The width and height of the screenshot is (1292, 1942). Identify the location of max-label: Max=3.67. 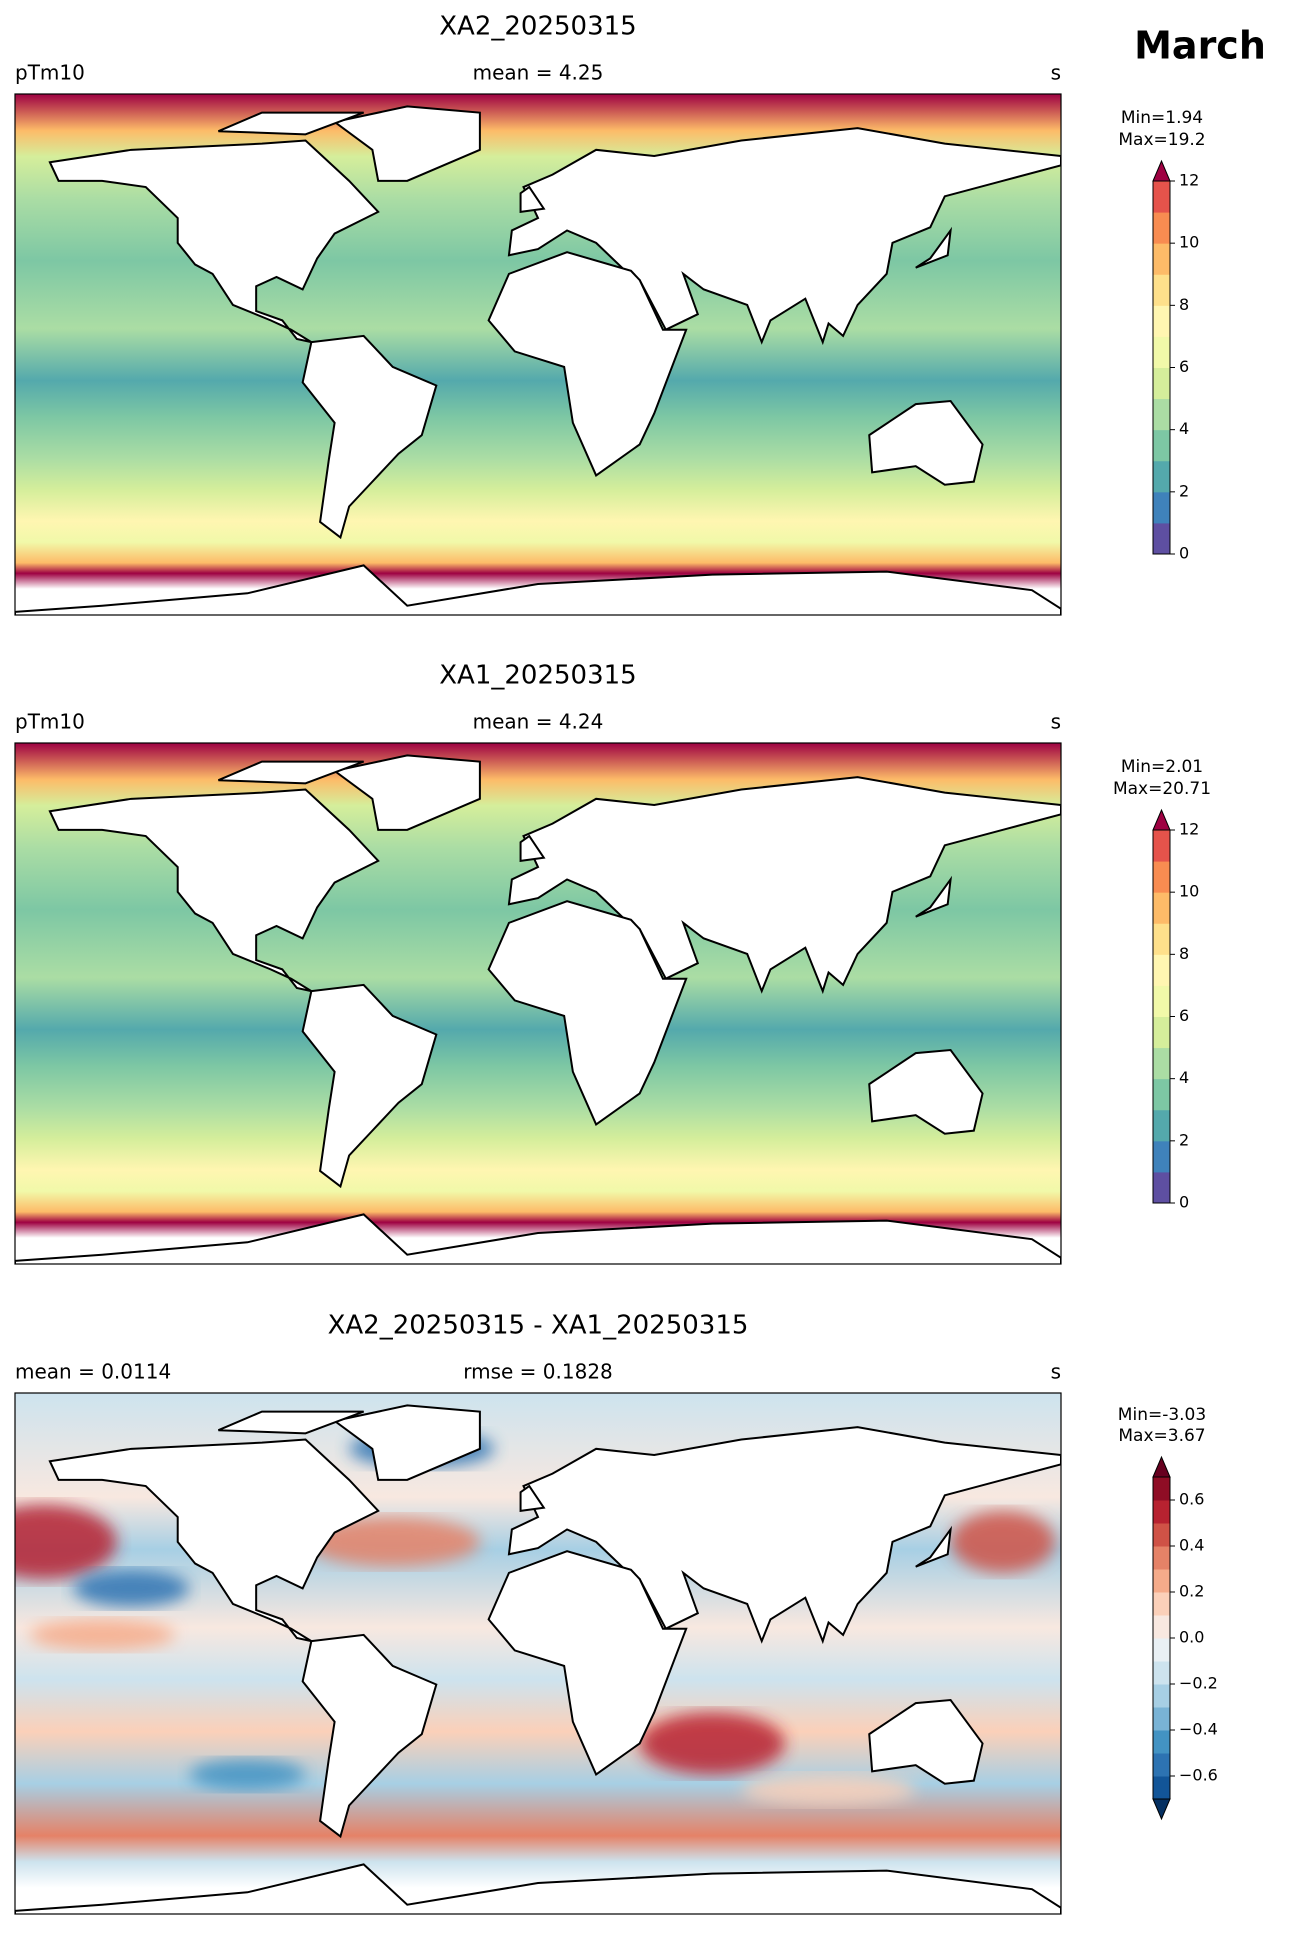
(1161, 1436).